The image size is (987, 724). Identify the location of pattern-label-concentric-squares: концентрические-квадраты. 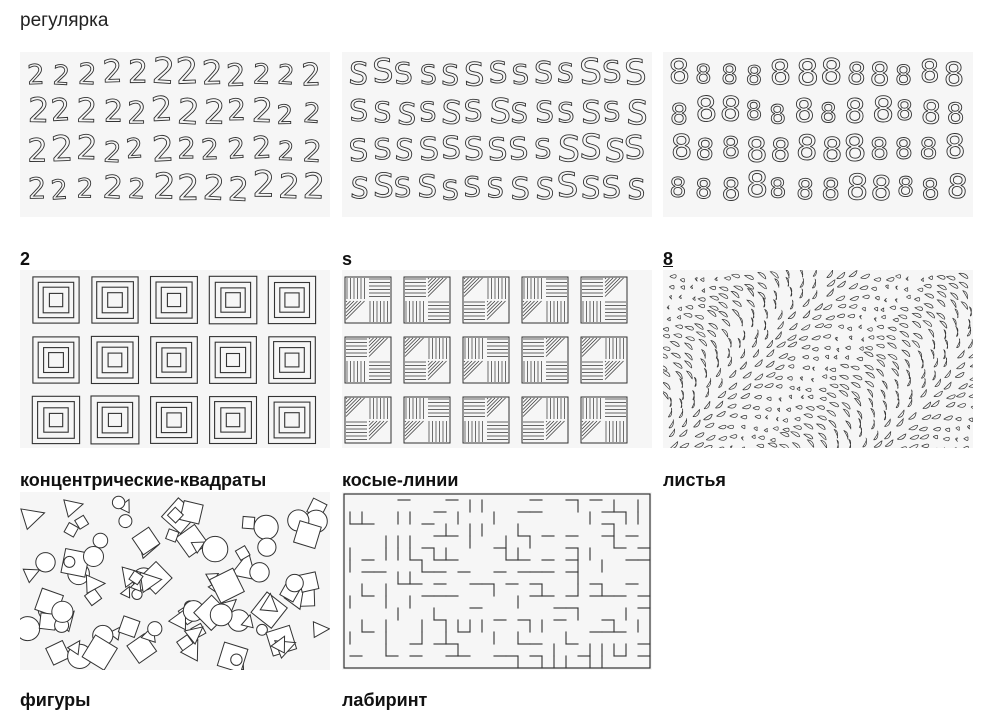
(143, 480).